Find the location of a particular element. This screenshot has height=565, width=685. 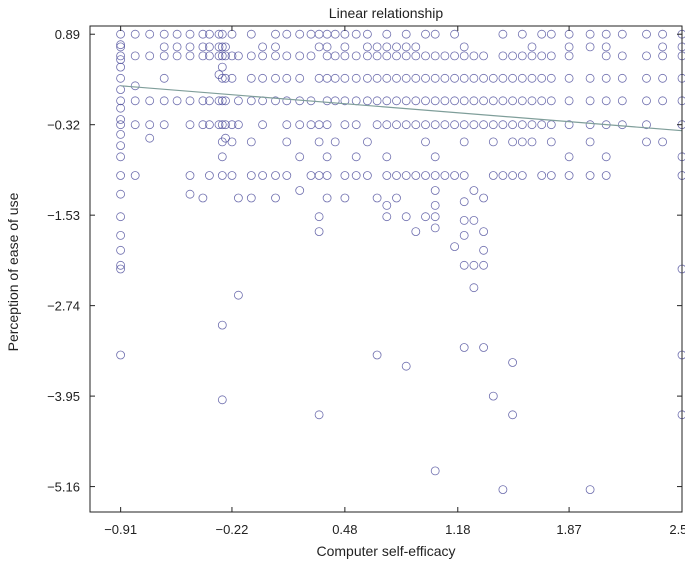

x-axis-label: Computer self-efficacy is located at coordinates (385, 551).